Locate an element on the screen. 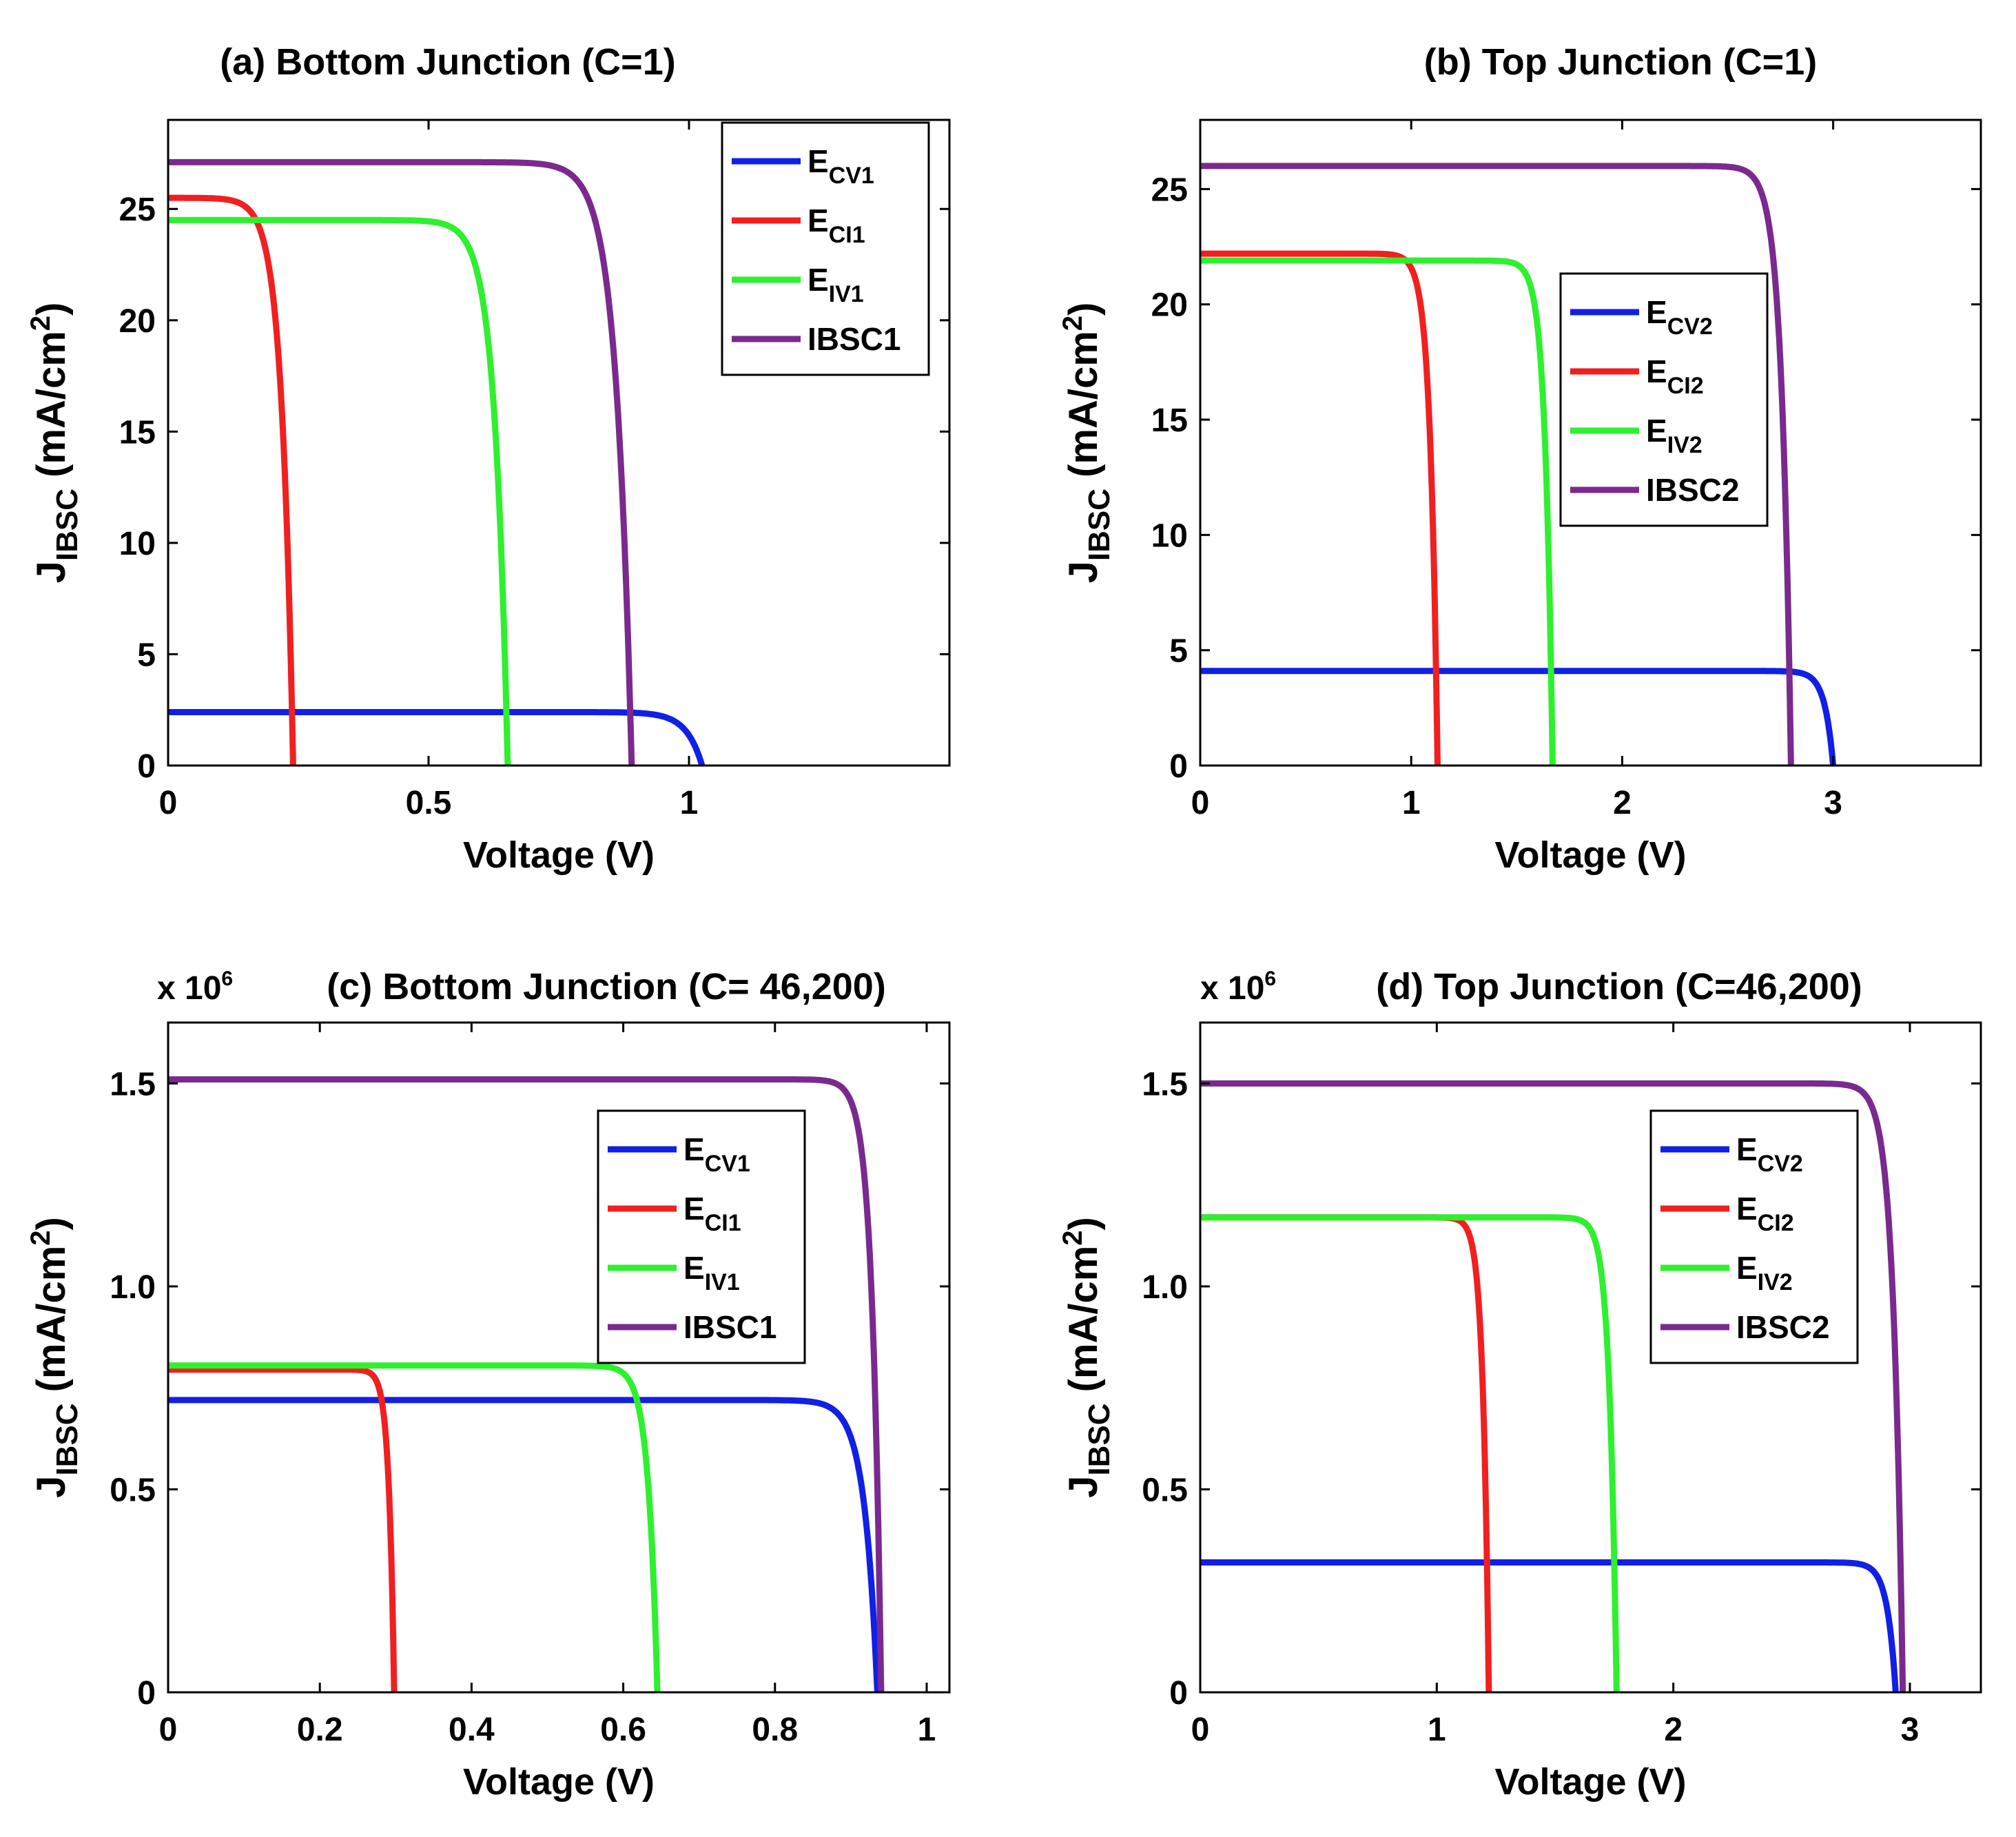 The height and width of the screenshot is (1837, 2016). chart-title: (c) Bottom Junction (C= 46,200) is located at coordinates (606, 987).